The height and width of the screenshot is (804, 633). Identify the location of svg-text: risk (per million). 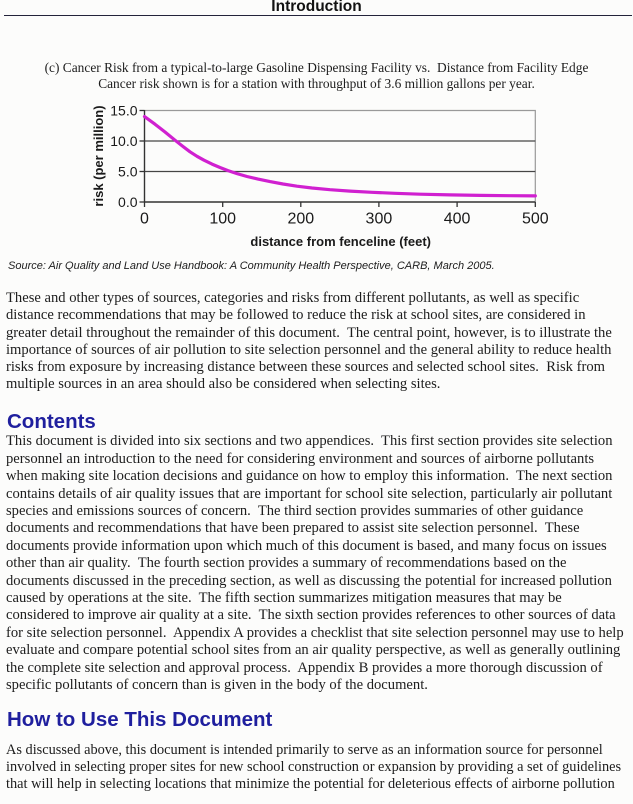
(98, 155).